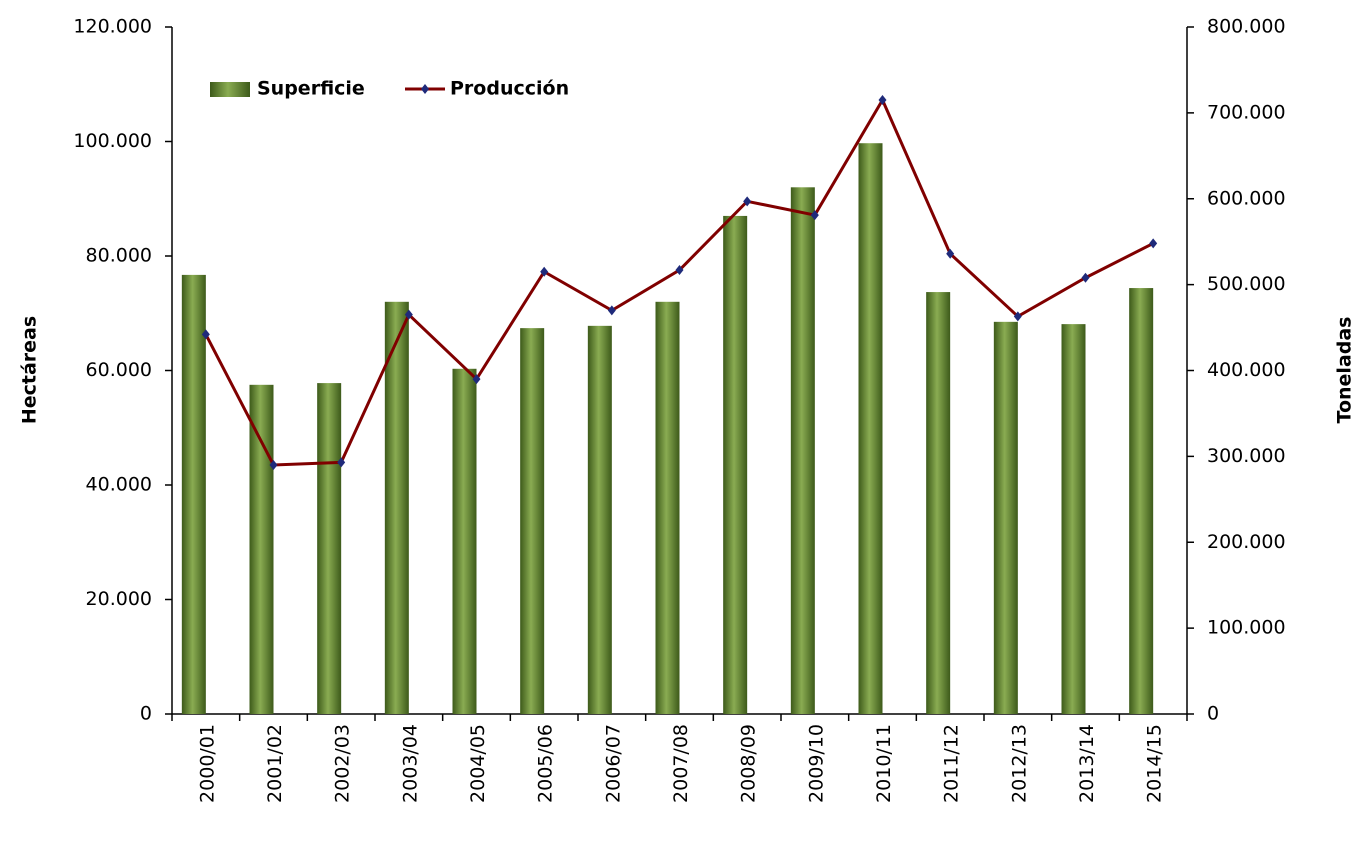 This screenshot has height=841, width=1362. Describe the element at coordinates (952, 763) in the screenshot. I see `x-tick-label: 2011/12` at that location.